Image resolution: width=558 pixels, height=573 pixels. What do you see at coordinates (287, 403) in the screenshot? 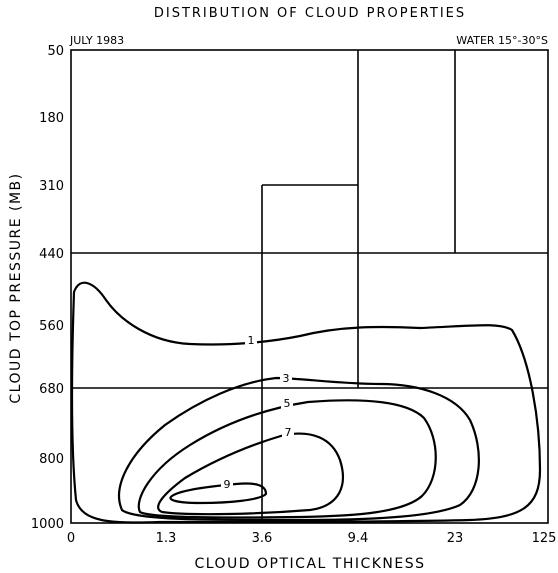
I see `contour-label-5: 5` at bounding box center [287, 403].